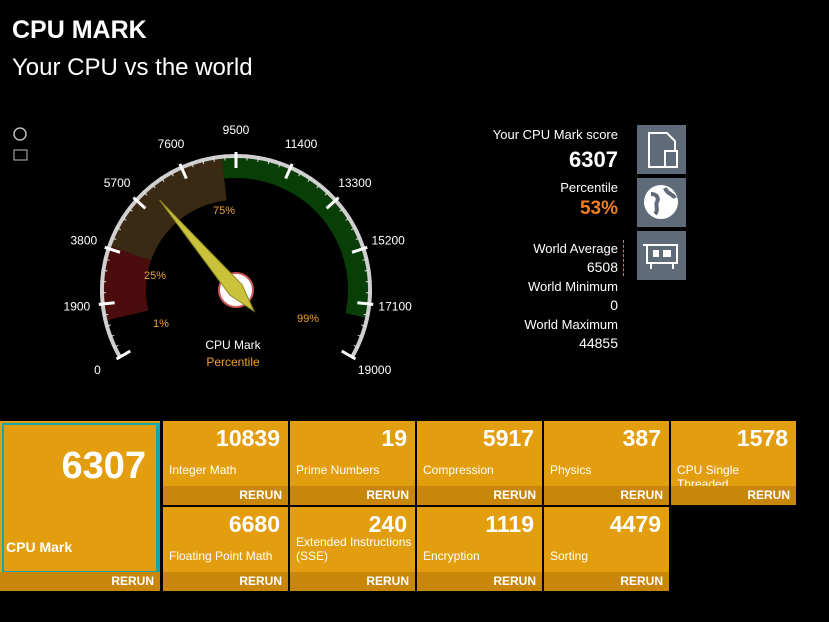  I want to click on tick-label: 13300, so click(355, 183).